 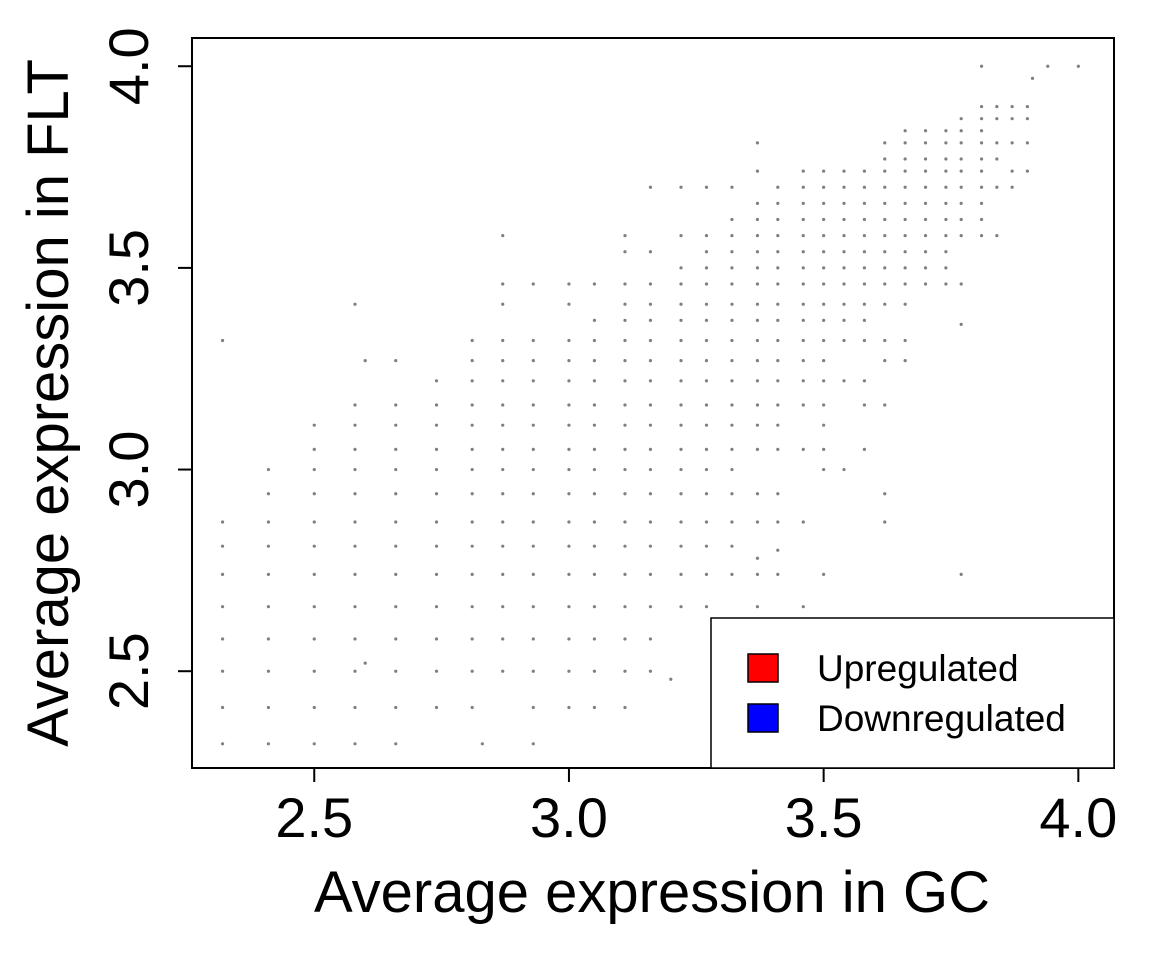 I want to click on legend-box, so click(x=912, y=693).